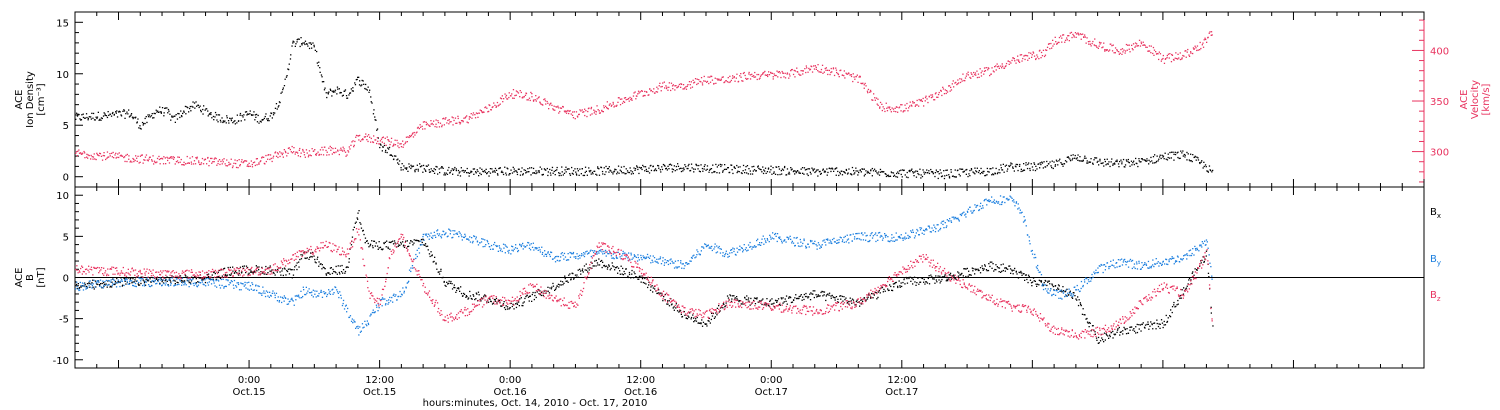  I want to click on right-axis-tick-label: 400, so click(1439, 51).